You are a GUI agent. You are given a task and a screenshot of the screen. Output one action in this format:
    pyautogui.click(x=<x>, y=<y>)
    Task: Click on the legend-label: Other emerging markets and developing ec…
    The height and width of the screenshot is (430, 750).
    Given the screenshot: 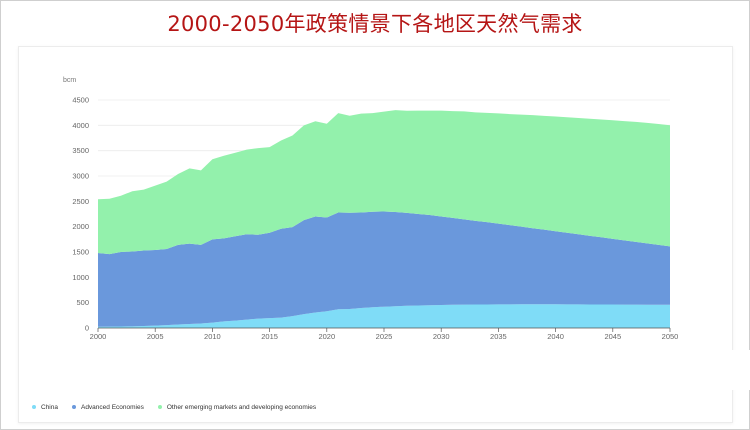 What is the action you would take?
    pyautogui.click(x=241, y=407)
    